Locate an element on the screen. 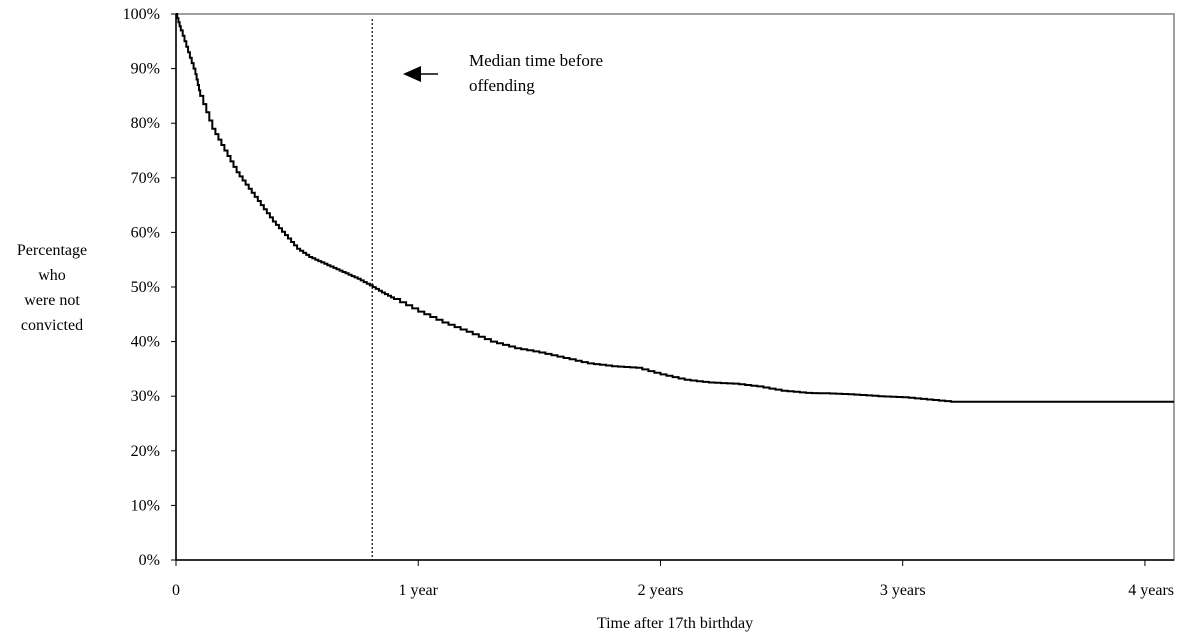  y-tick-label: 20% is located at coordinates (145, 451).